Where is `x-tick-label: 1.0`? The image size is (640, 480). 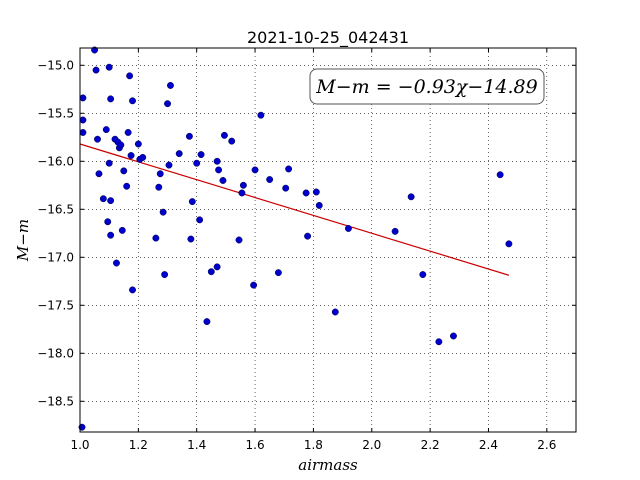 x-tick-label: 1.0 is located at coordinates (79, 445).